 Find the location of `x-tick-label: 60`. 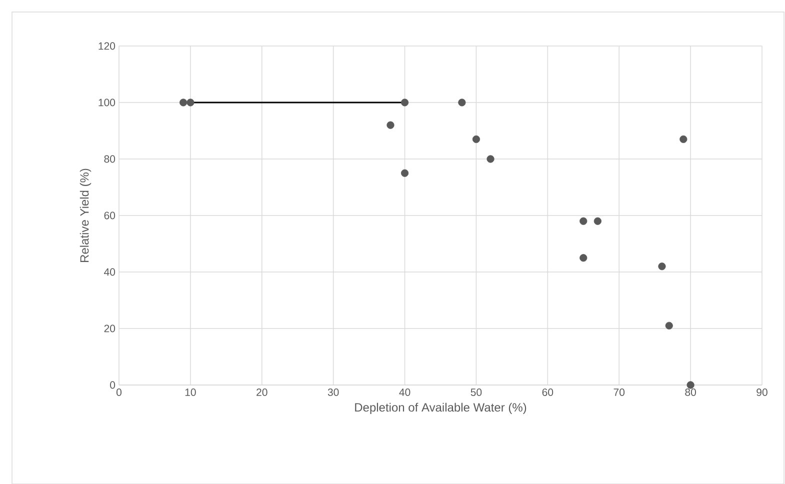

x-tick-label: 60 is located at coordinates (548, 392).